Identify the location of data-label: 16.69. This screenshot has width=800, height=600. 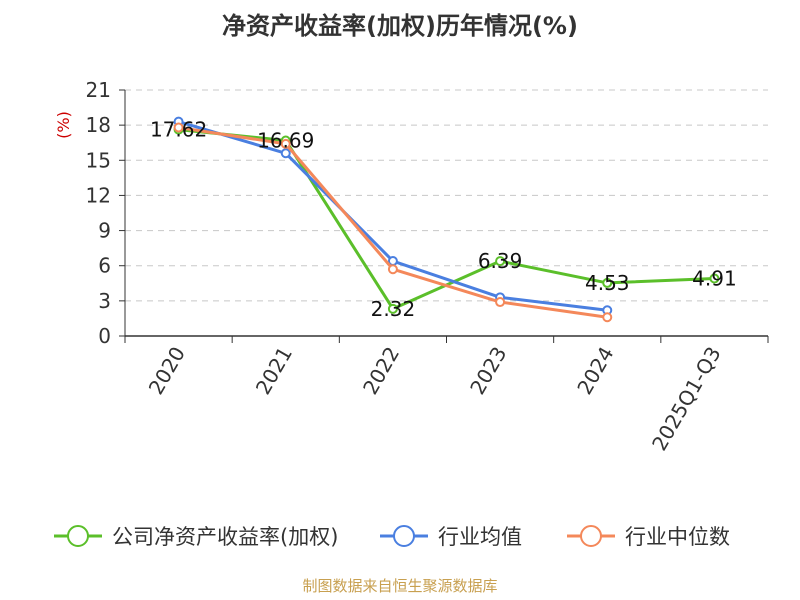
(285, 140).